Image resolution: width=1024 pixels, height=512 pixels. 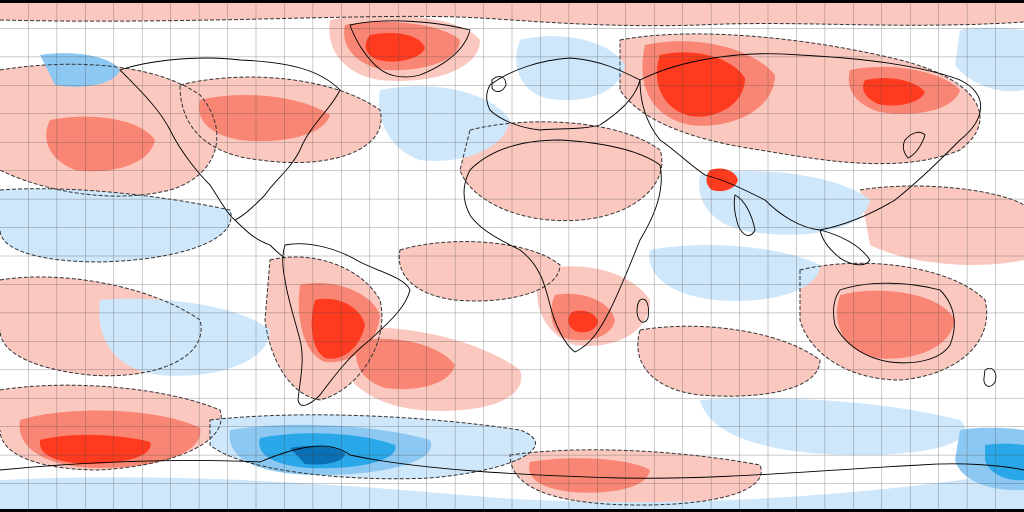 I want to click on map-border-top, so click(x=512, y=1).